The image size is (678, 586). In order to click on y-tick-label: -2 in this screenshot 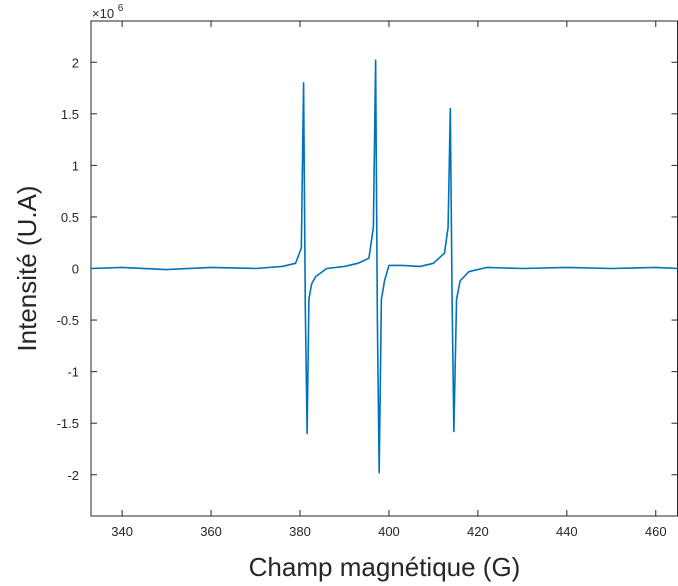, I will do `click(73, 475)`.